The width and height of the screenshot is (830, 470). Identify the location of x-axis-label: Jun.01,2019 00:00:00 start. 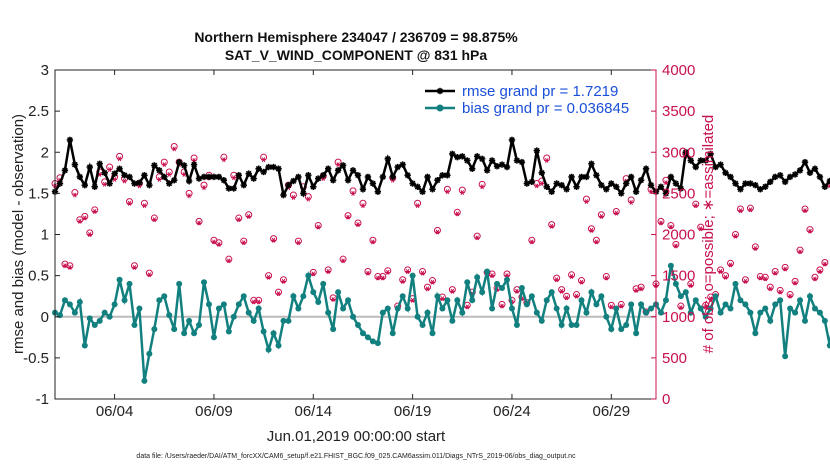
(356, 436).